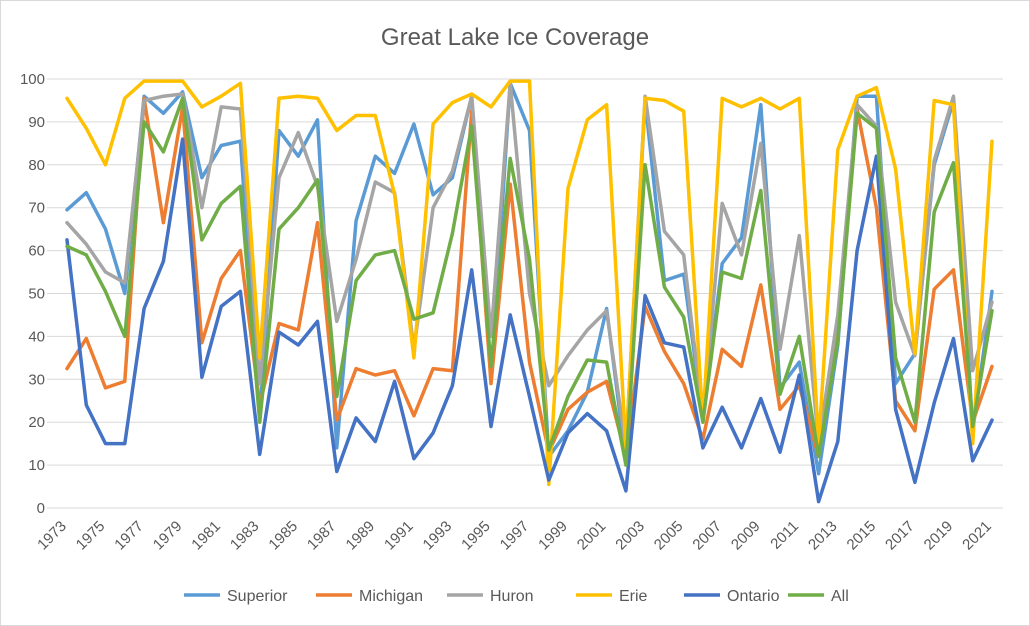 This screenshot has height=626, width=1030. Describe the element at coordinates (753, 596) in the screenshot. I see `legend-label-ontario: Ontario` at that location.